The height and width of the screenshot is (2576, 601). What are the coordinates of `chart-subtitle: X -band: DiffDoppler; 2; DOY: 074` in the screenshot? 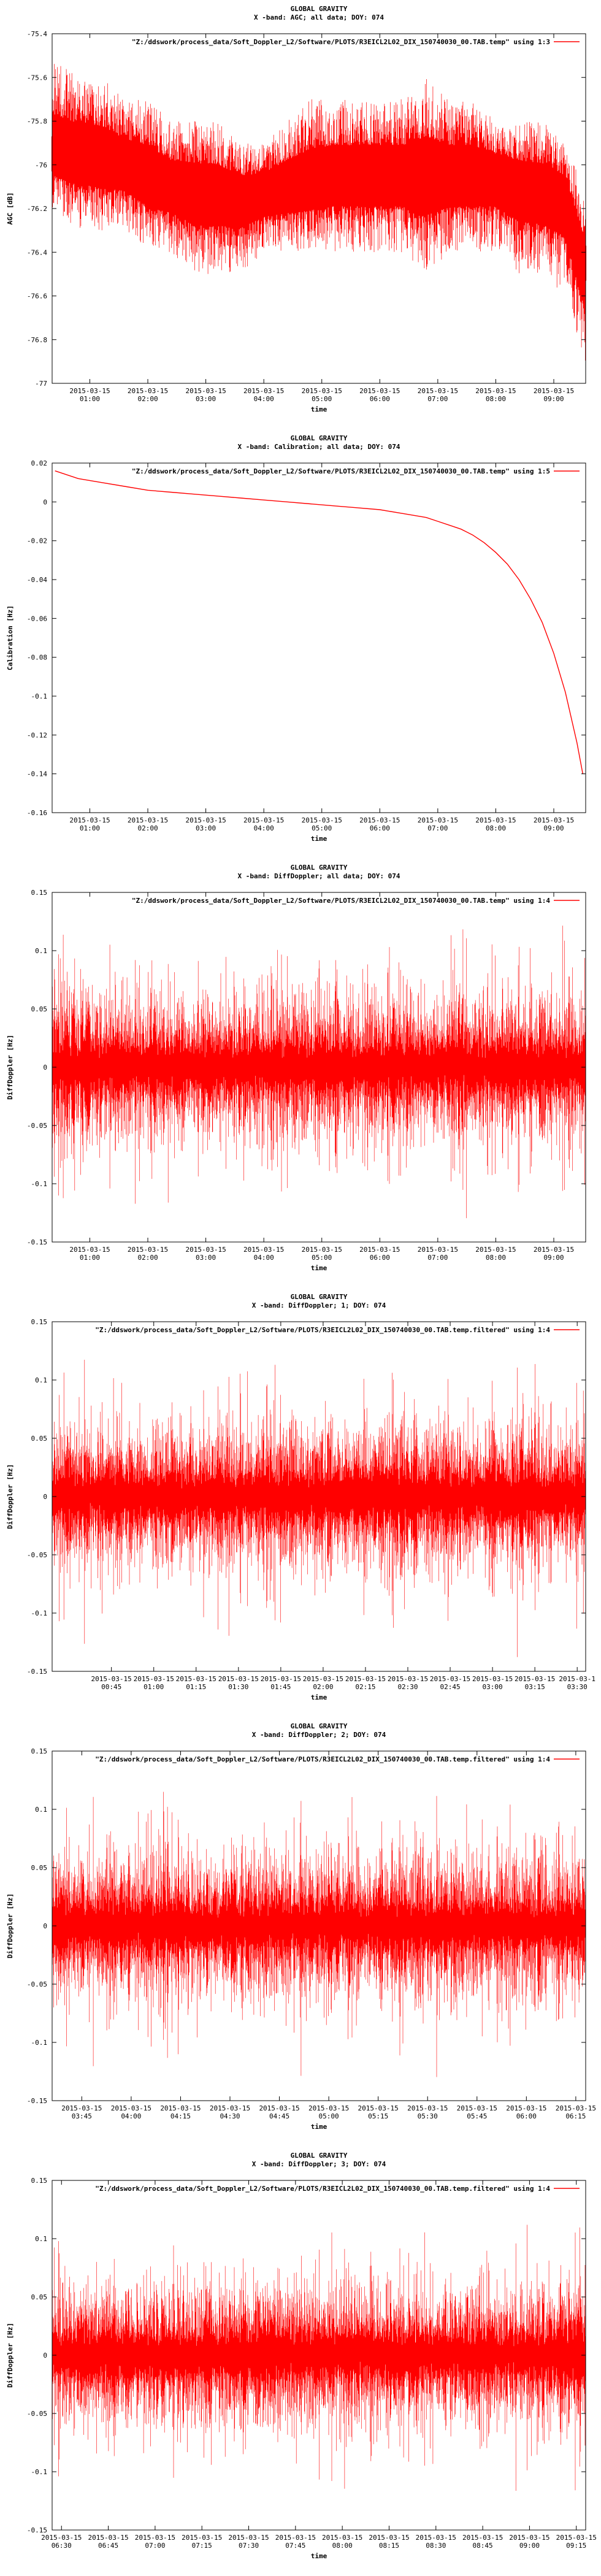 It's located at (319, 1735).